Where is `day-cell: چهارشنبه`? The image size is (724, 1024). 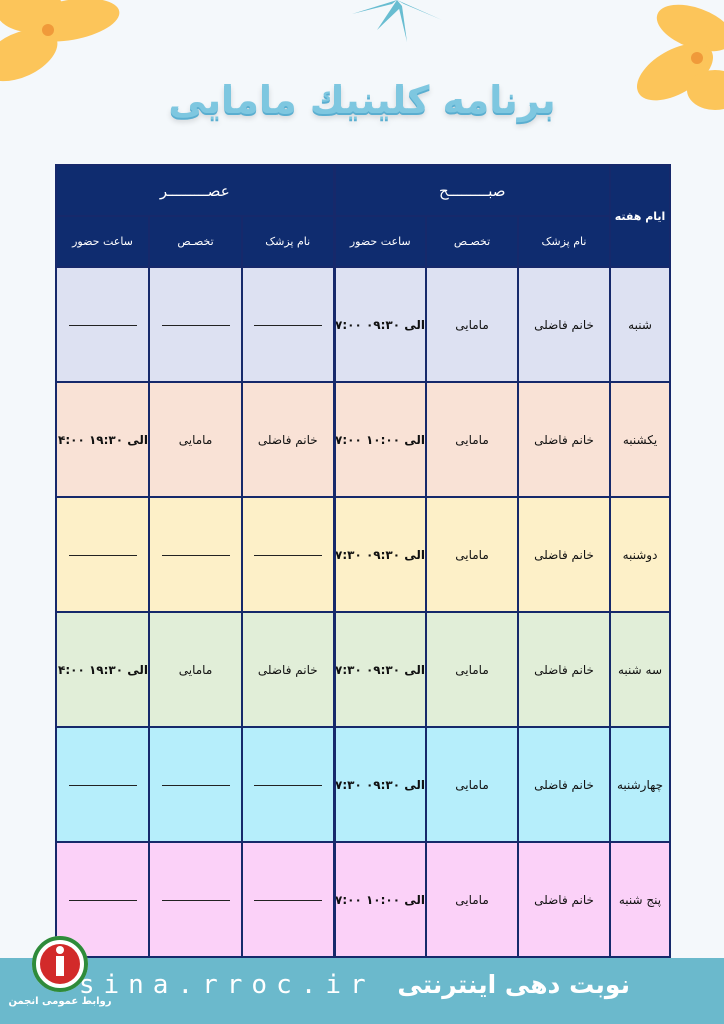 day-cell: چهارشنبه is located at coordinates (640, 784).